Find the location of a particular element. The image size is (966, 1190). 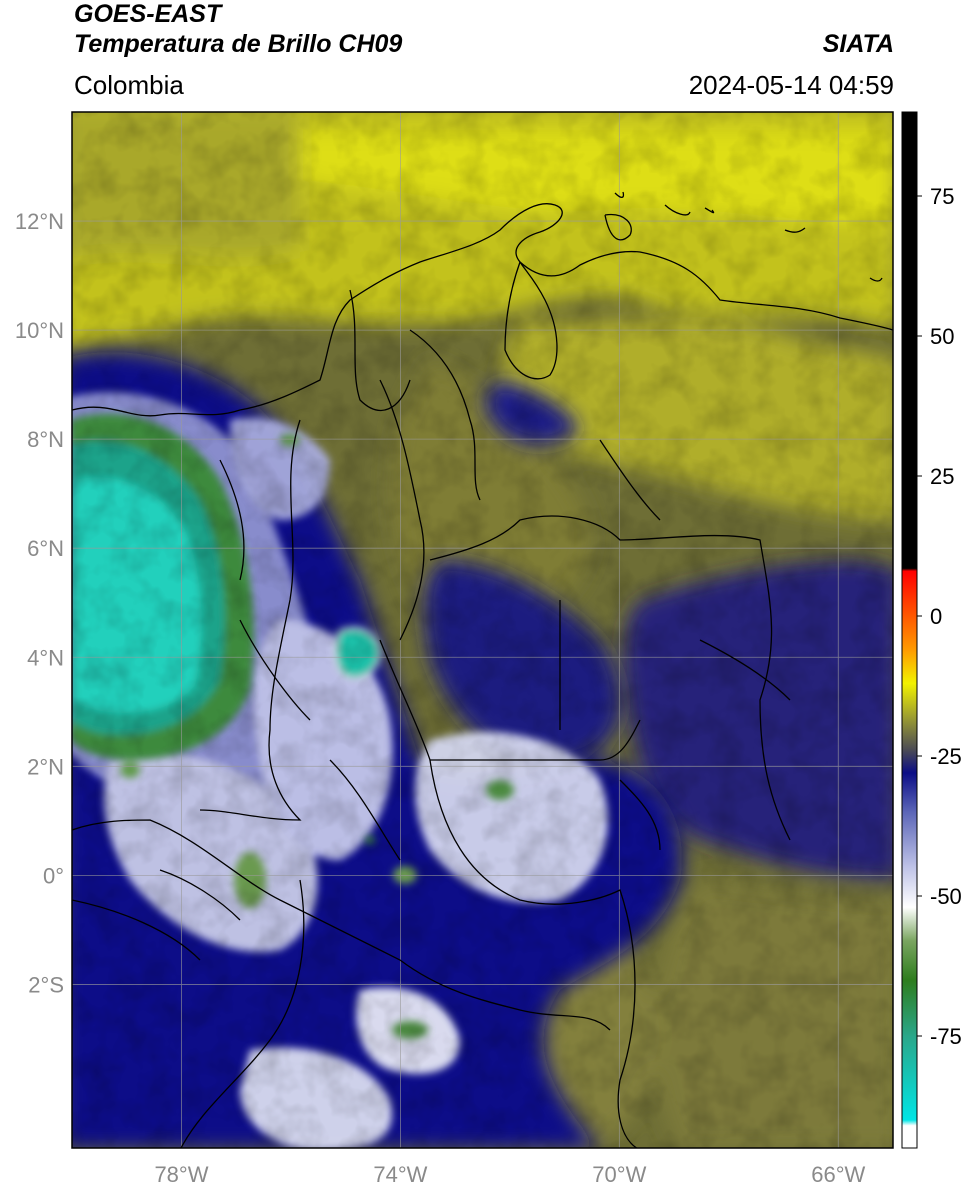

product-title: Temperatura de Brillo CH09 is located at coordinates (238, 44).